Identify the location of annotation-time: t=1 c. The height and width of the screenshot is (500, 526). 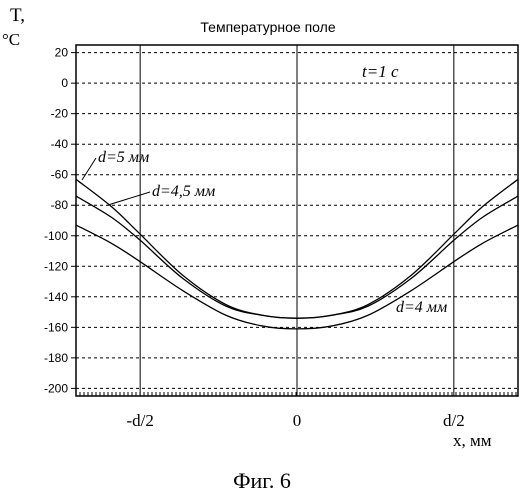
(380, 71).